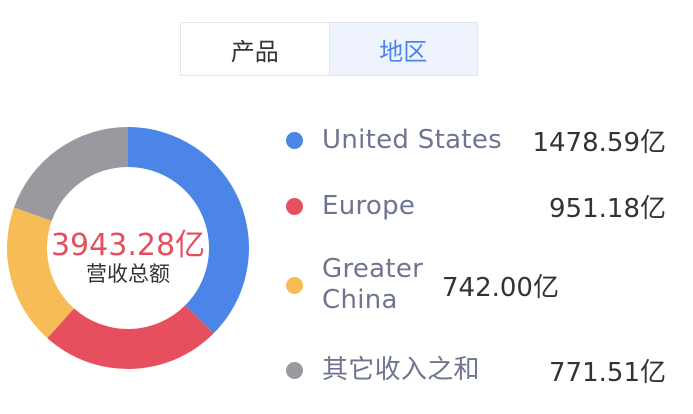 The width and height of the screenshot is (693, 414). I want to click on legend-dot-gray, so click(294, 370).